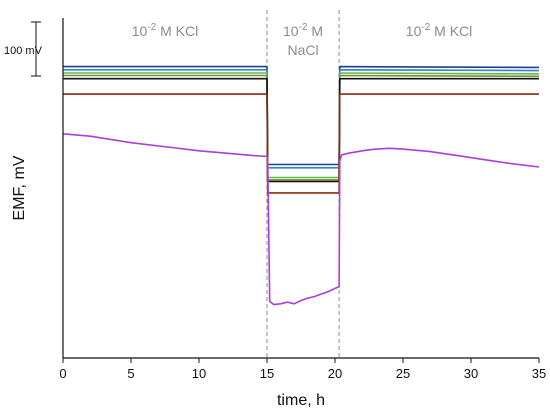 This screenshot has width=550, height=415. I want to click on x-tick-label: 20, so click(335, 373).